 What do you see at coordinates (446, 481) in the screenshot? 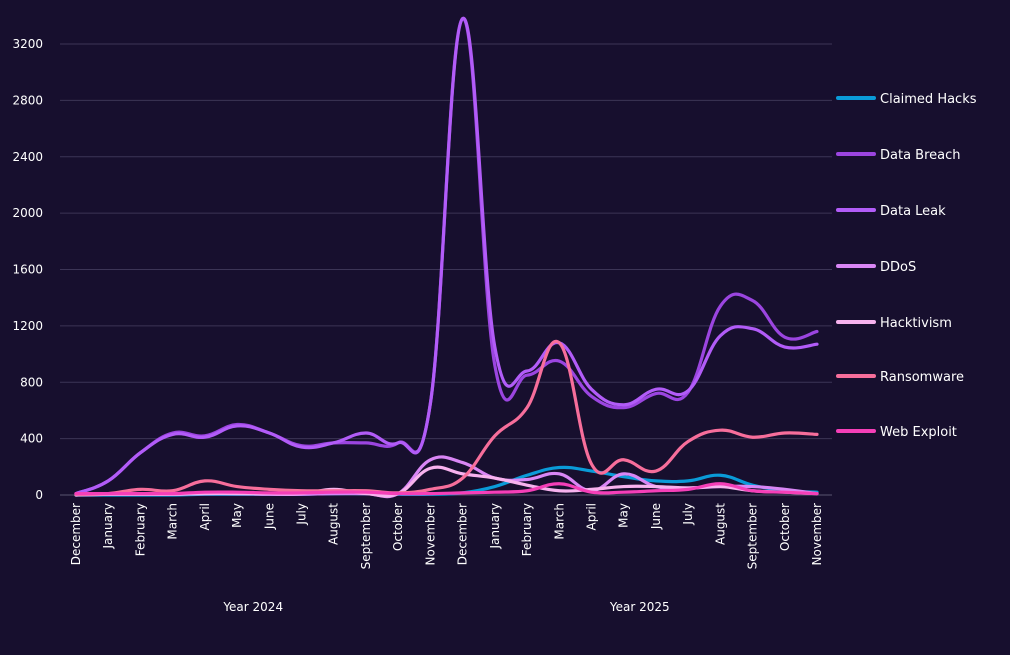
I see `series-line-claimed-hacks` at bounding box center [446, 481].